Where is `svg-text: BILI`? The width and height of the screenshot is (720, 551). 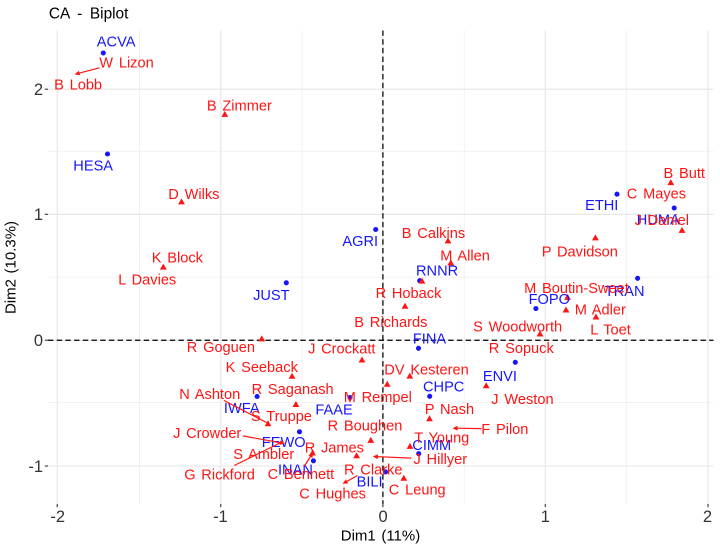 svg-text: BILI is located at coordinates (370, 482).